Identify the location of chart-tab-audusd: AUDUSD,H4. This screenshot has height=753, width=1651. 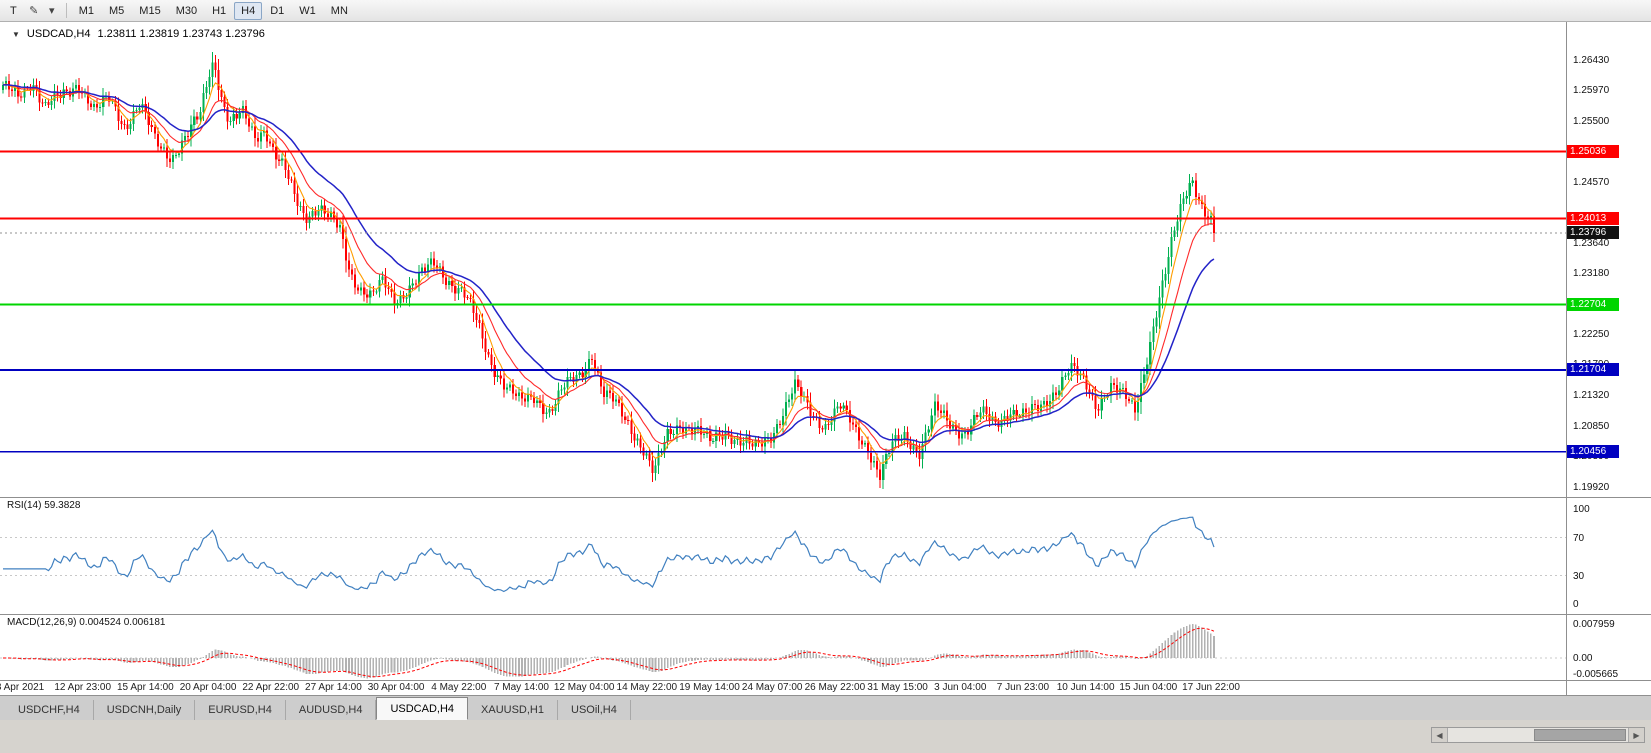
(331, 710).